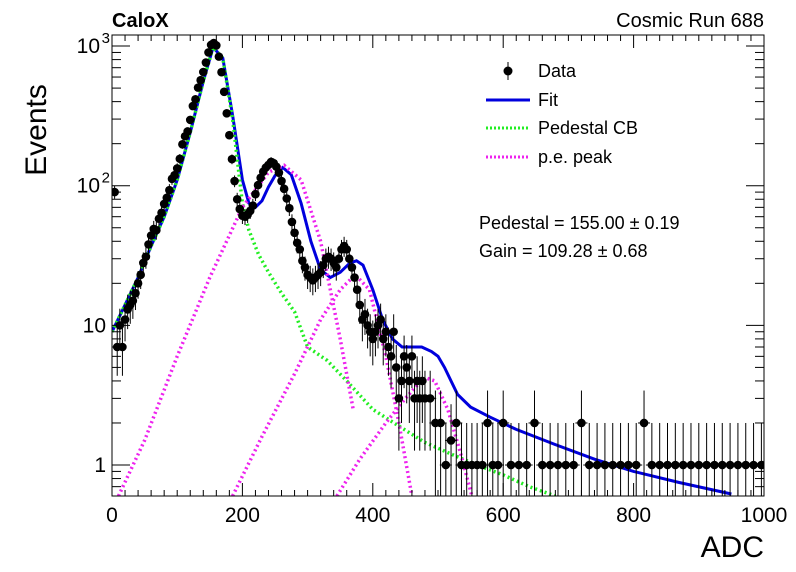  I want to click on legend-item-pedestal-cb: Pedestal CB, so click(562, 128).